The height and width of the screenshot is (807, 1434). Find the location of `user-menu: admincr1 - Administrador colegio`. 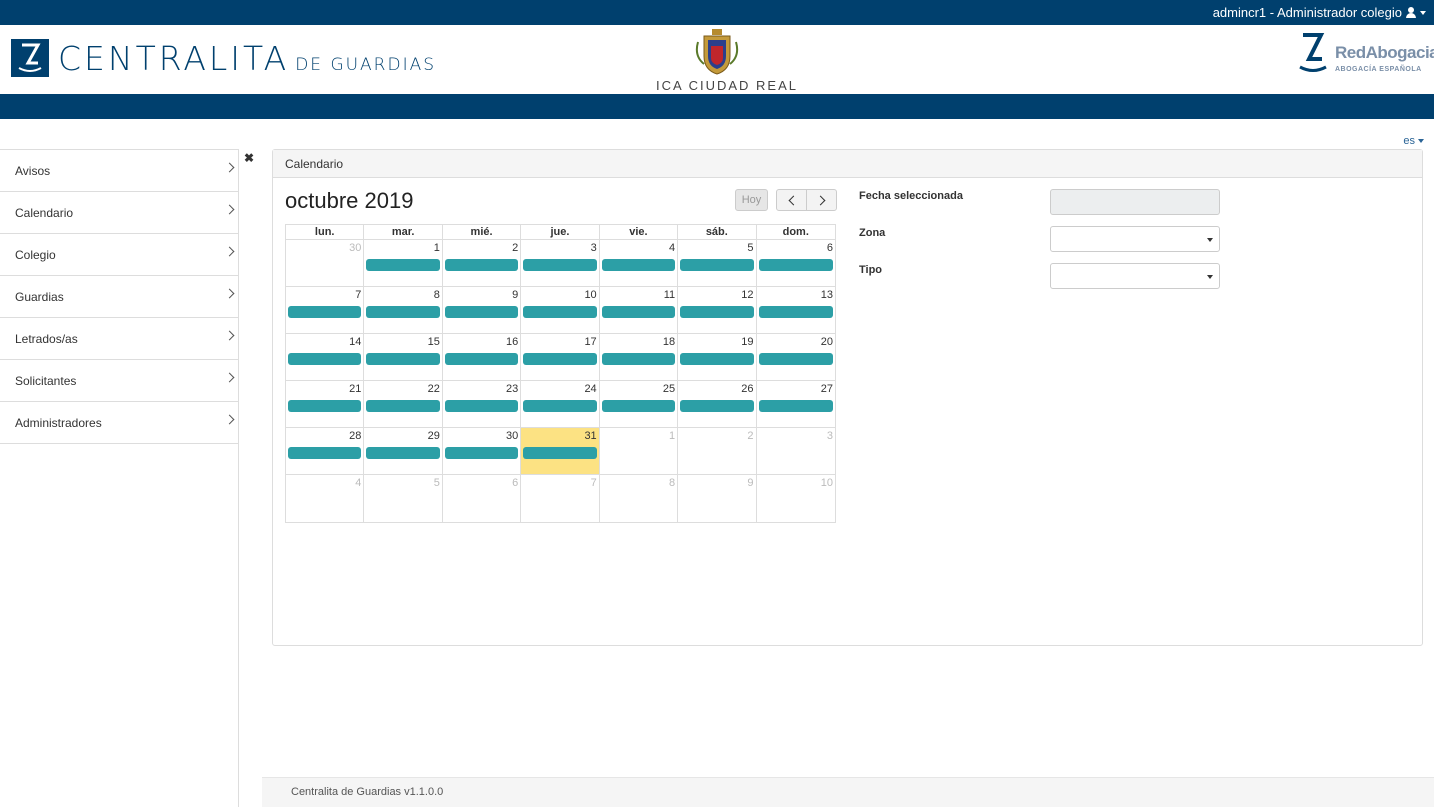

user-menu: admincr1 - Administrador colegio is located at coordinates (1319, 12).